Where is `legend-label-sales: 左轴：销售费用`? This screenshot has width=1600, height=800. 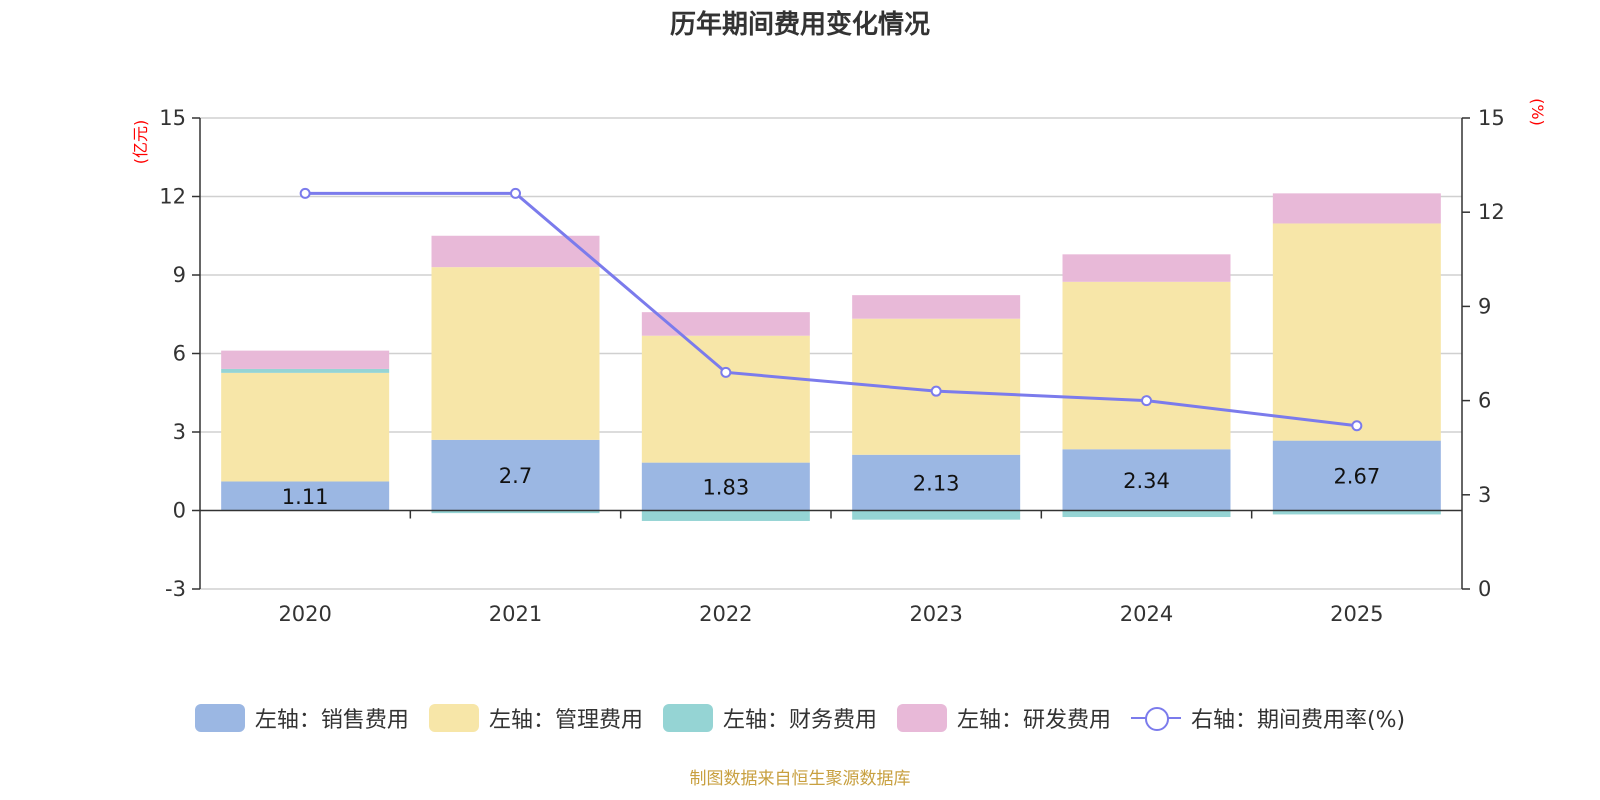
legend-label-sales: 左轴：销售费用 is located at coordinates (331, 720).